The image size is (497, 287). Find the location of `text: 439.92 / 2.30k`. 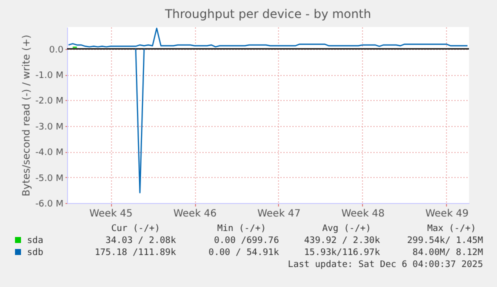

text: 439.92 / 2.30k is located at coordinates (342, 241).